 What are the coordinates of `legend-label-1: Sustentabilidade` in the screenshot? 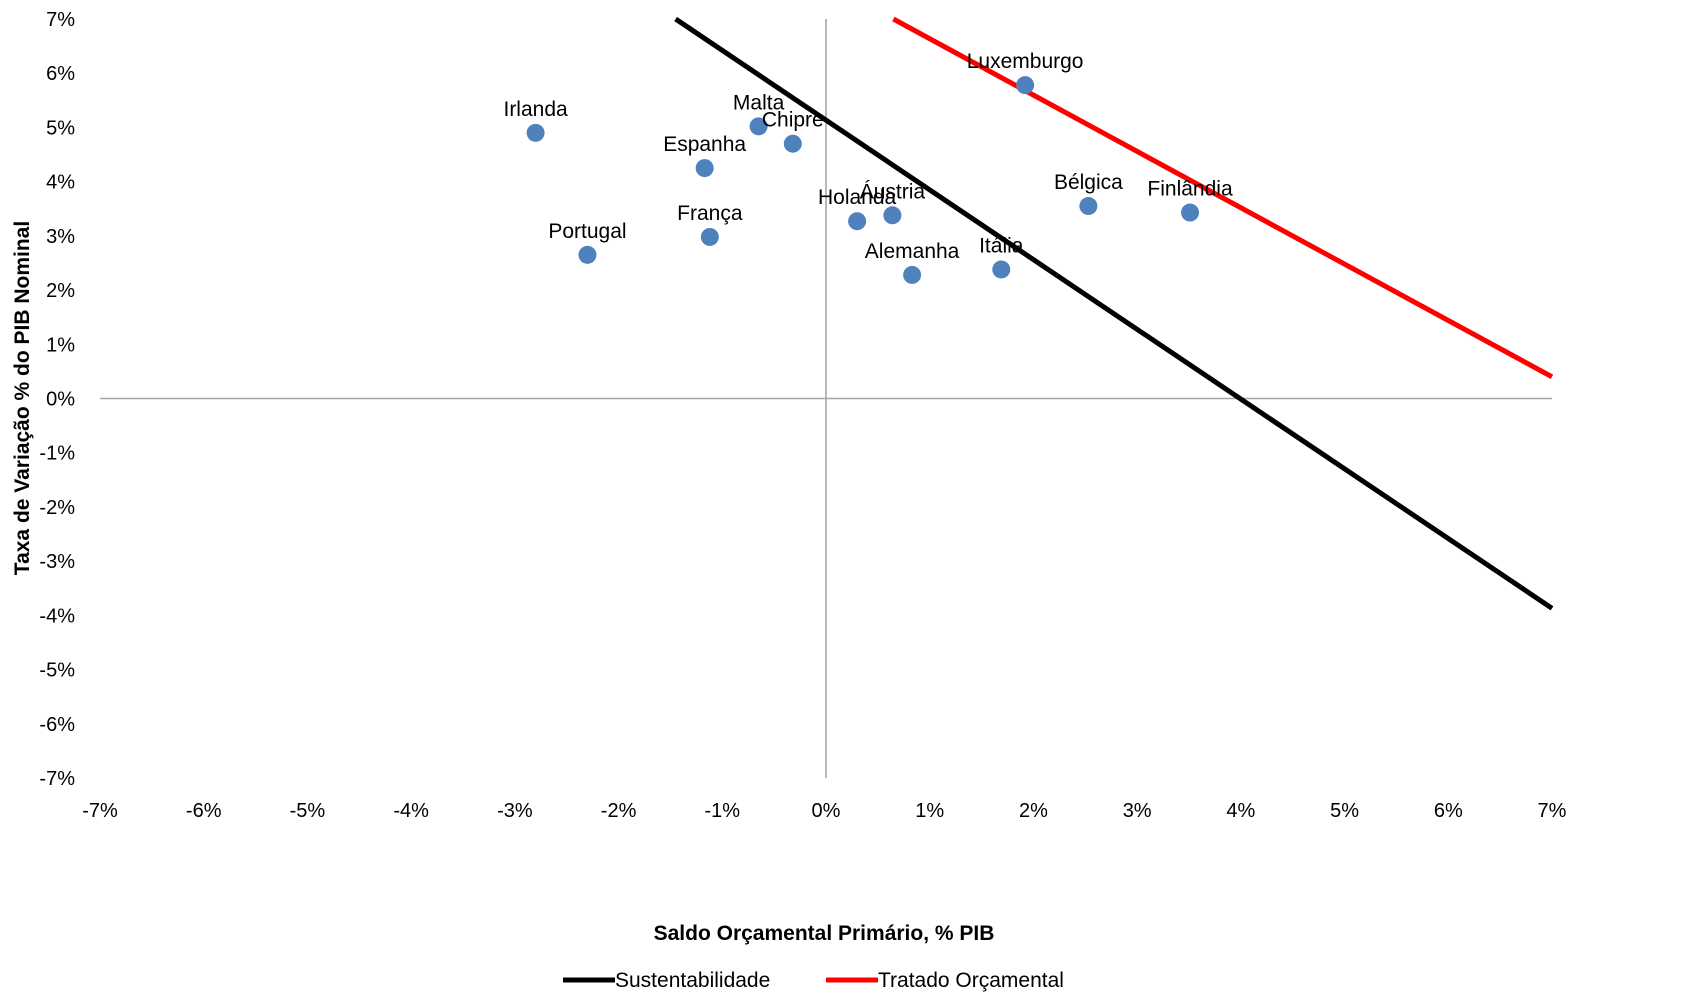 It's located at (692, 980).